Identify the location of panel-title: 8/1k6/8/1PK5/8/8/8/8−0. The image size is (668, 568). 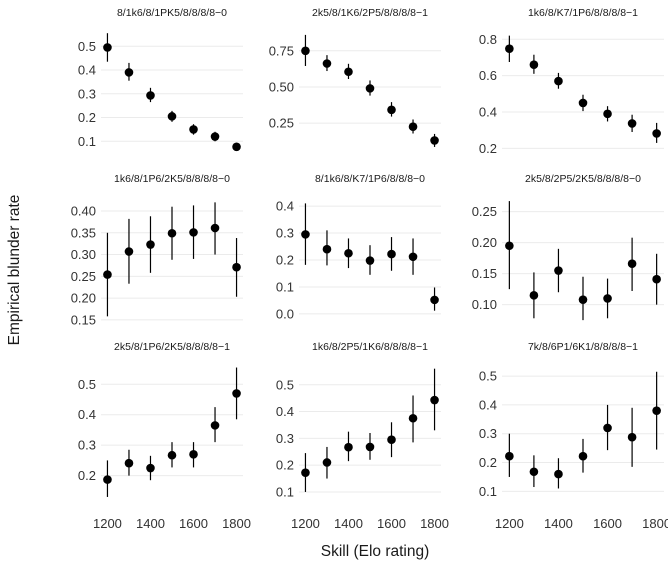
(172, 13).